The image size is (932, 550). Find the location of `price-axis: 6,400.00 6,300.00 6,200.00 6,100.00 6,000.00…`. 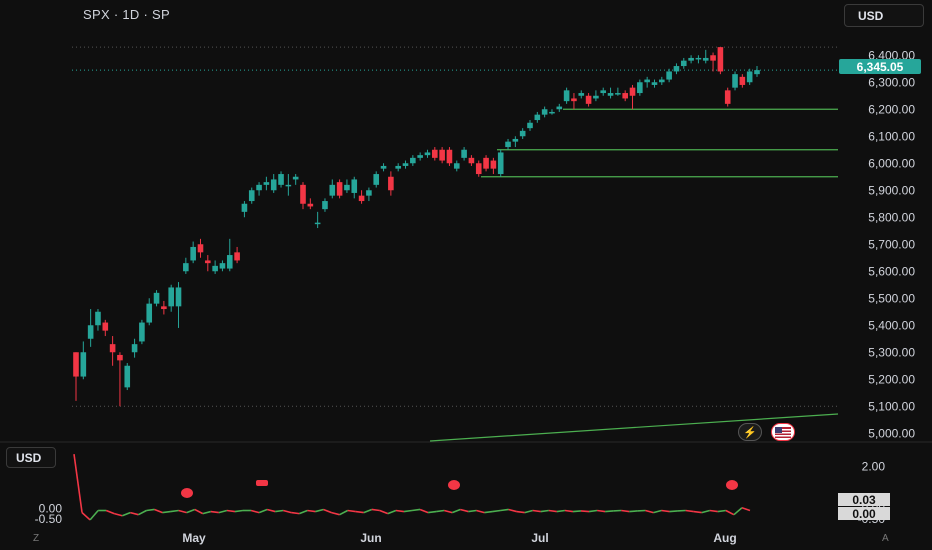

price-axis: 6,400.00 6,300.00 6,200.00 6,100.00 6,000.00… is located at coordinates (891, 244).